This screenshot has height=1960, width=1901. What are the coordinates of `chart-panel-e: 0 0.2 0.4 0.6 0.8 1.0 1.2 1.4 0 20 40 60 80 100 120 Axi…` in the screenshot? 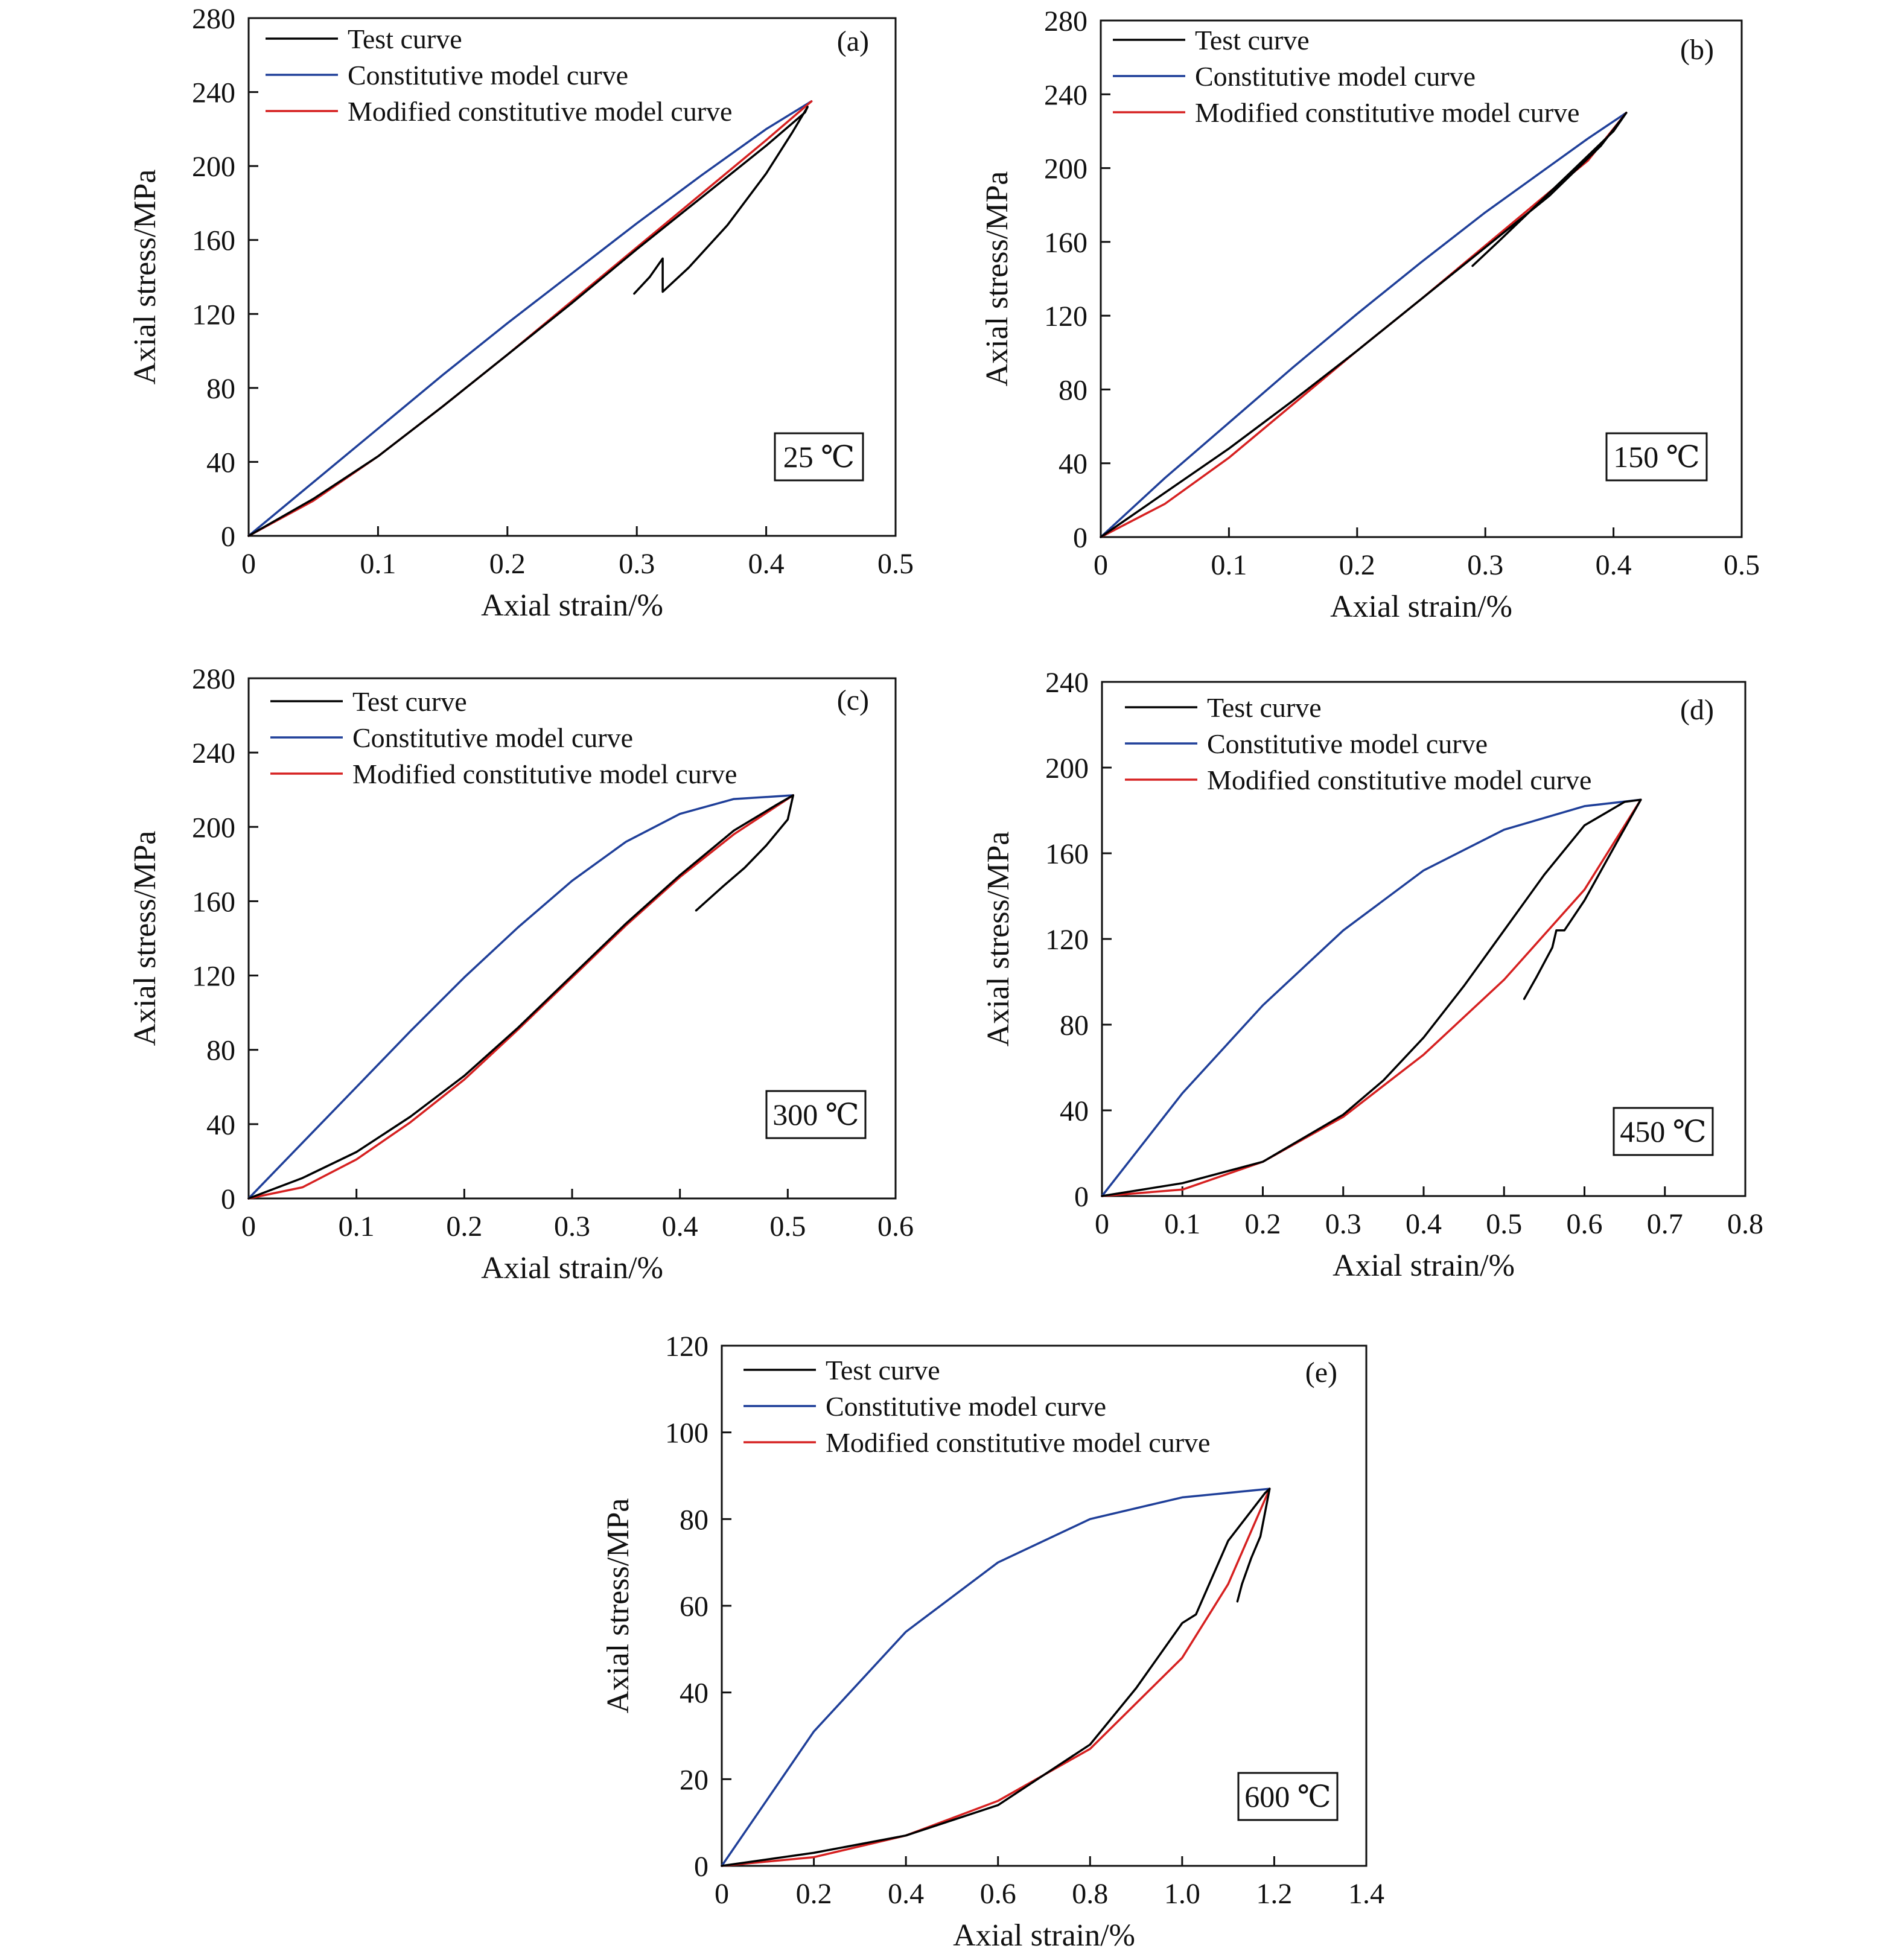 It's located at (992, 1642).